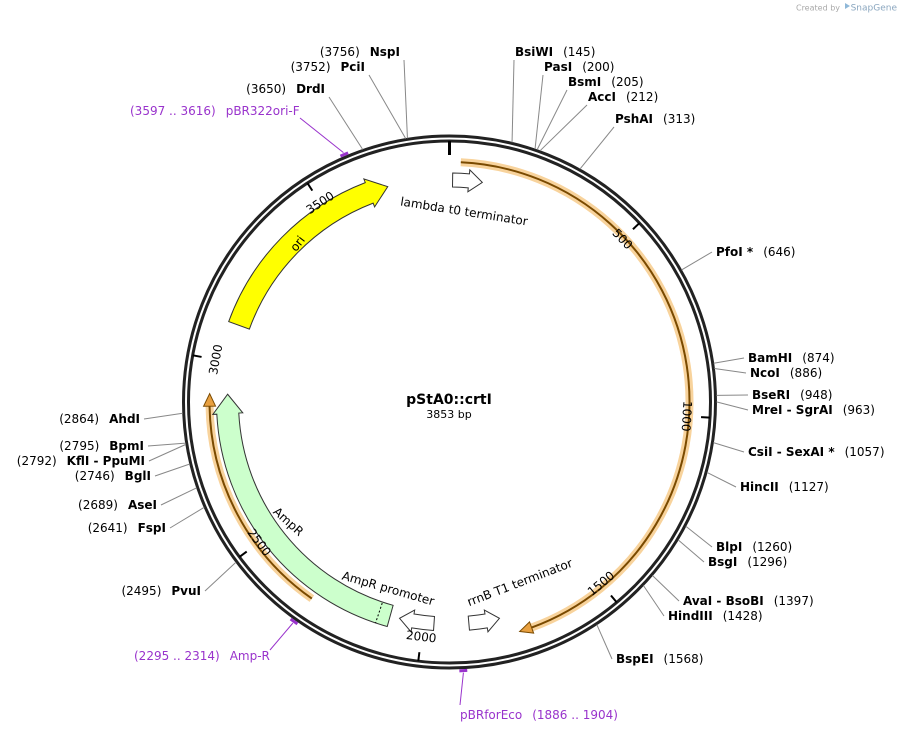 The height and width of the screenshot is (733, 901). I want to click on enzyme-name: PvuI, so click(186, 591).